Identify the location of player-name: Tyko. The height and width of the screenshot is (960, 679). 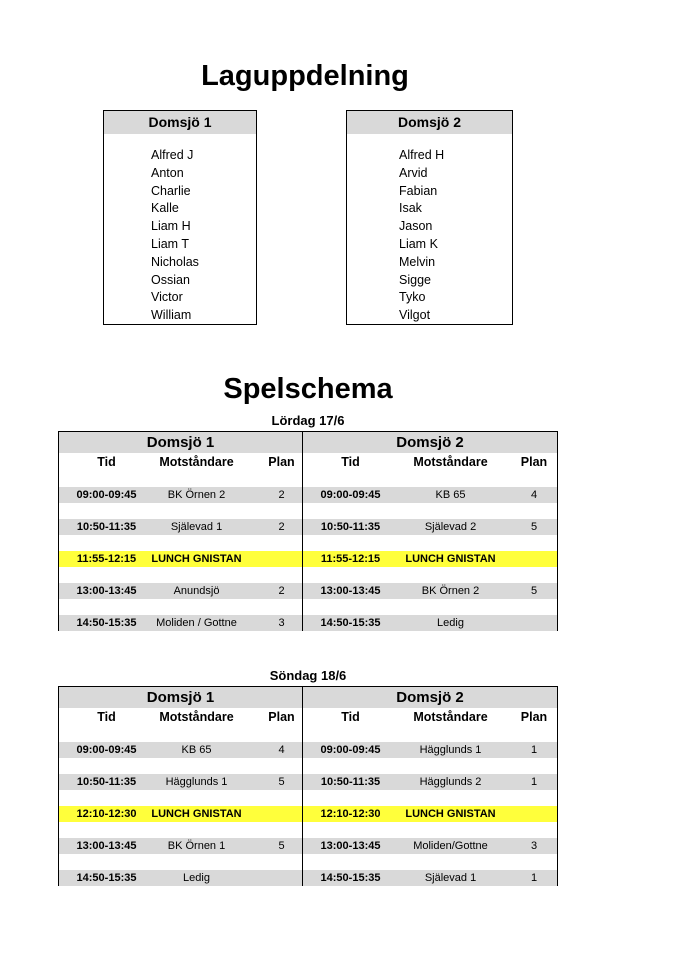
(412, 297).